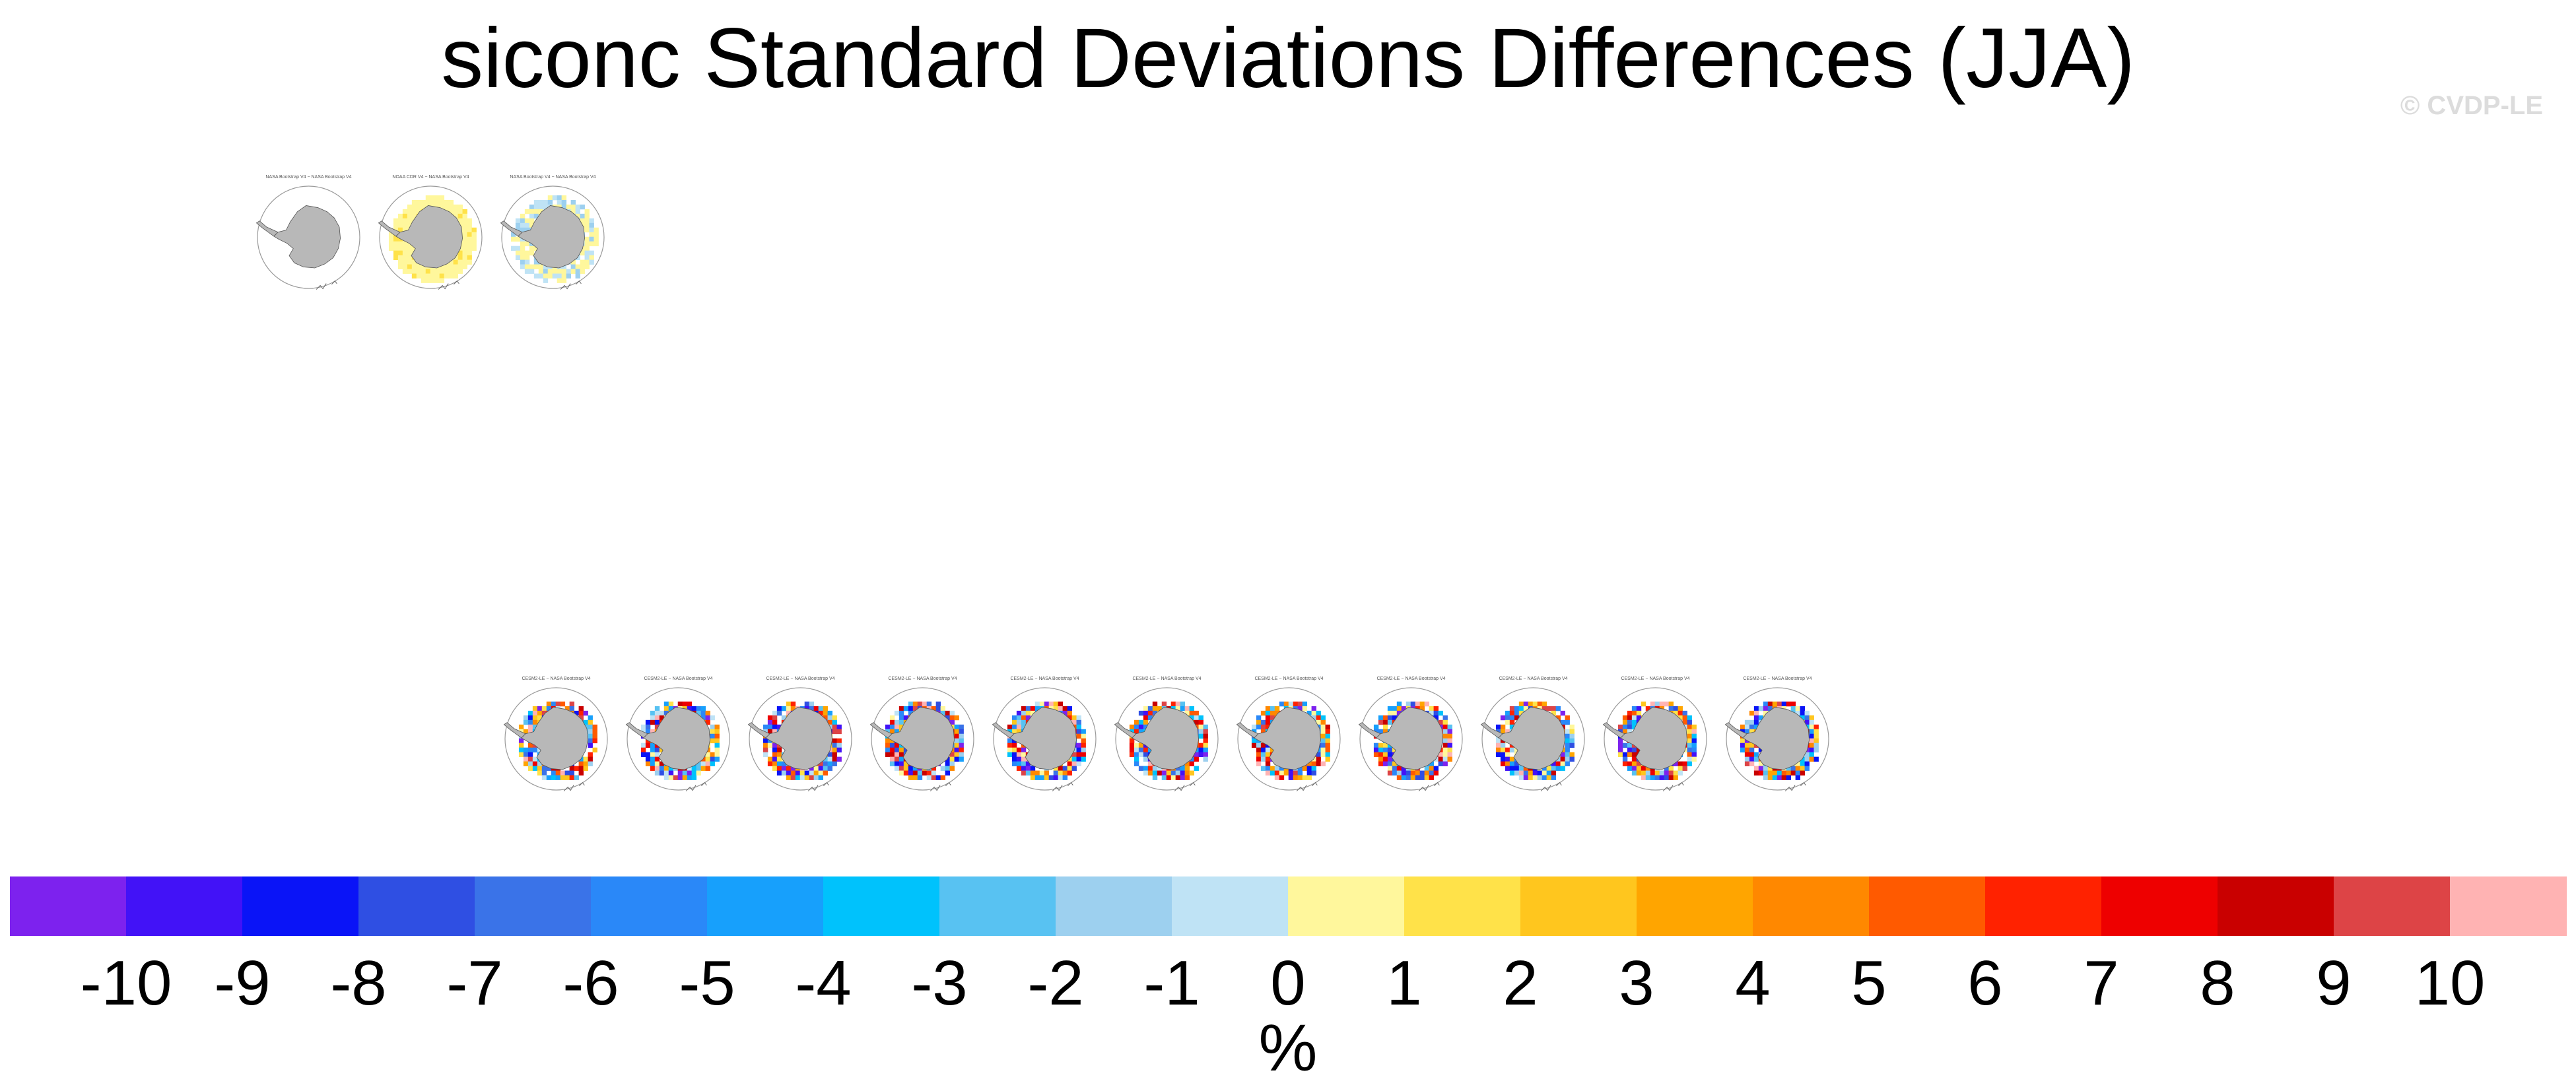 The width and height of the screenshot is (2576, 1091). What do you see at coordinates (940, 786) in the screenshot?
I see `coastline-fragment` at bounding box center [940, 786].